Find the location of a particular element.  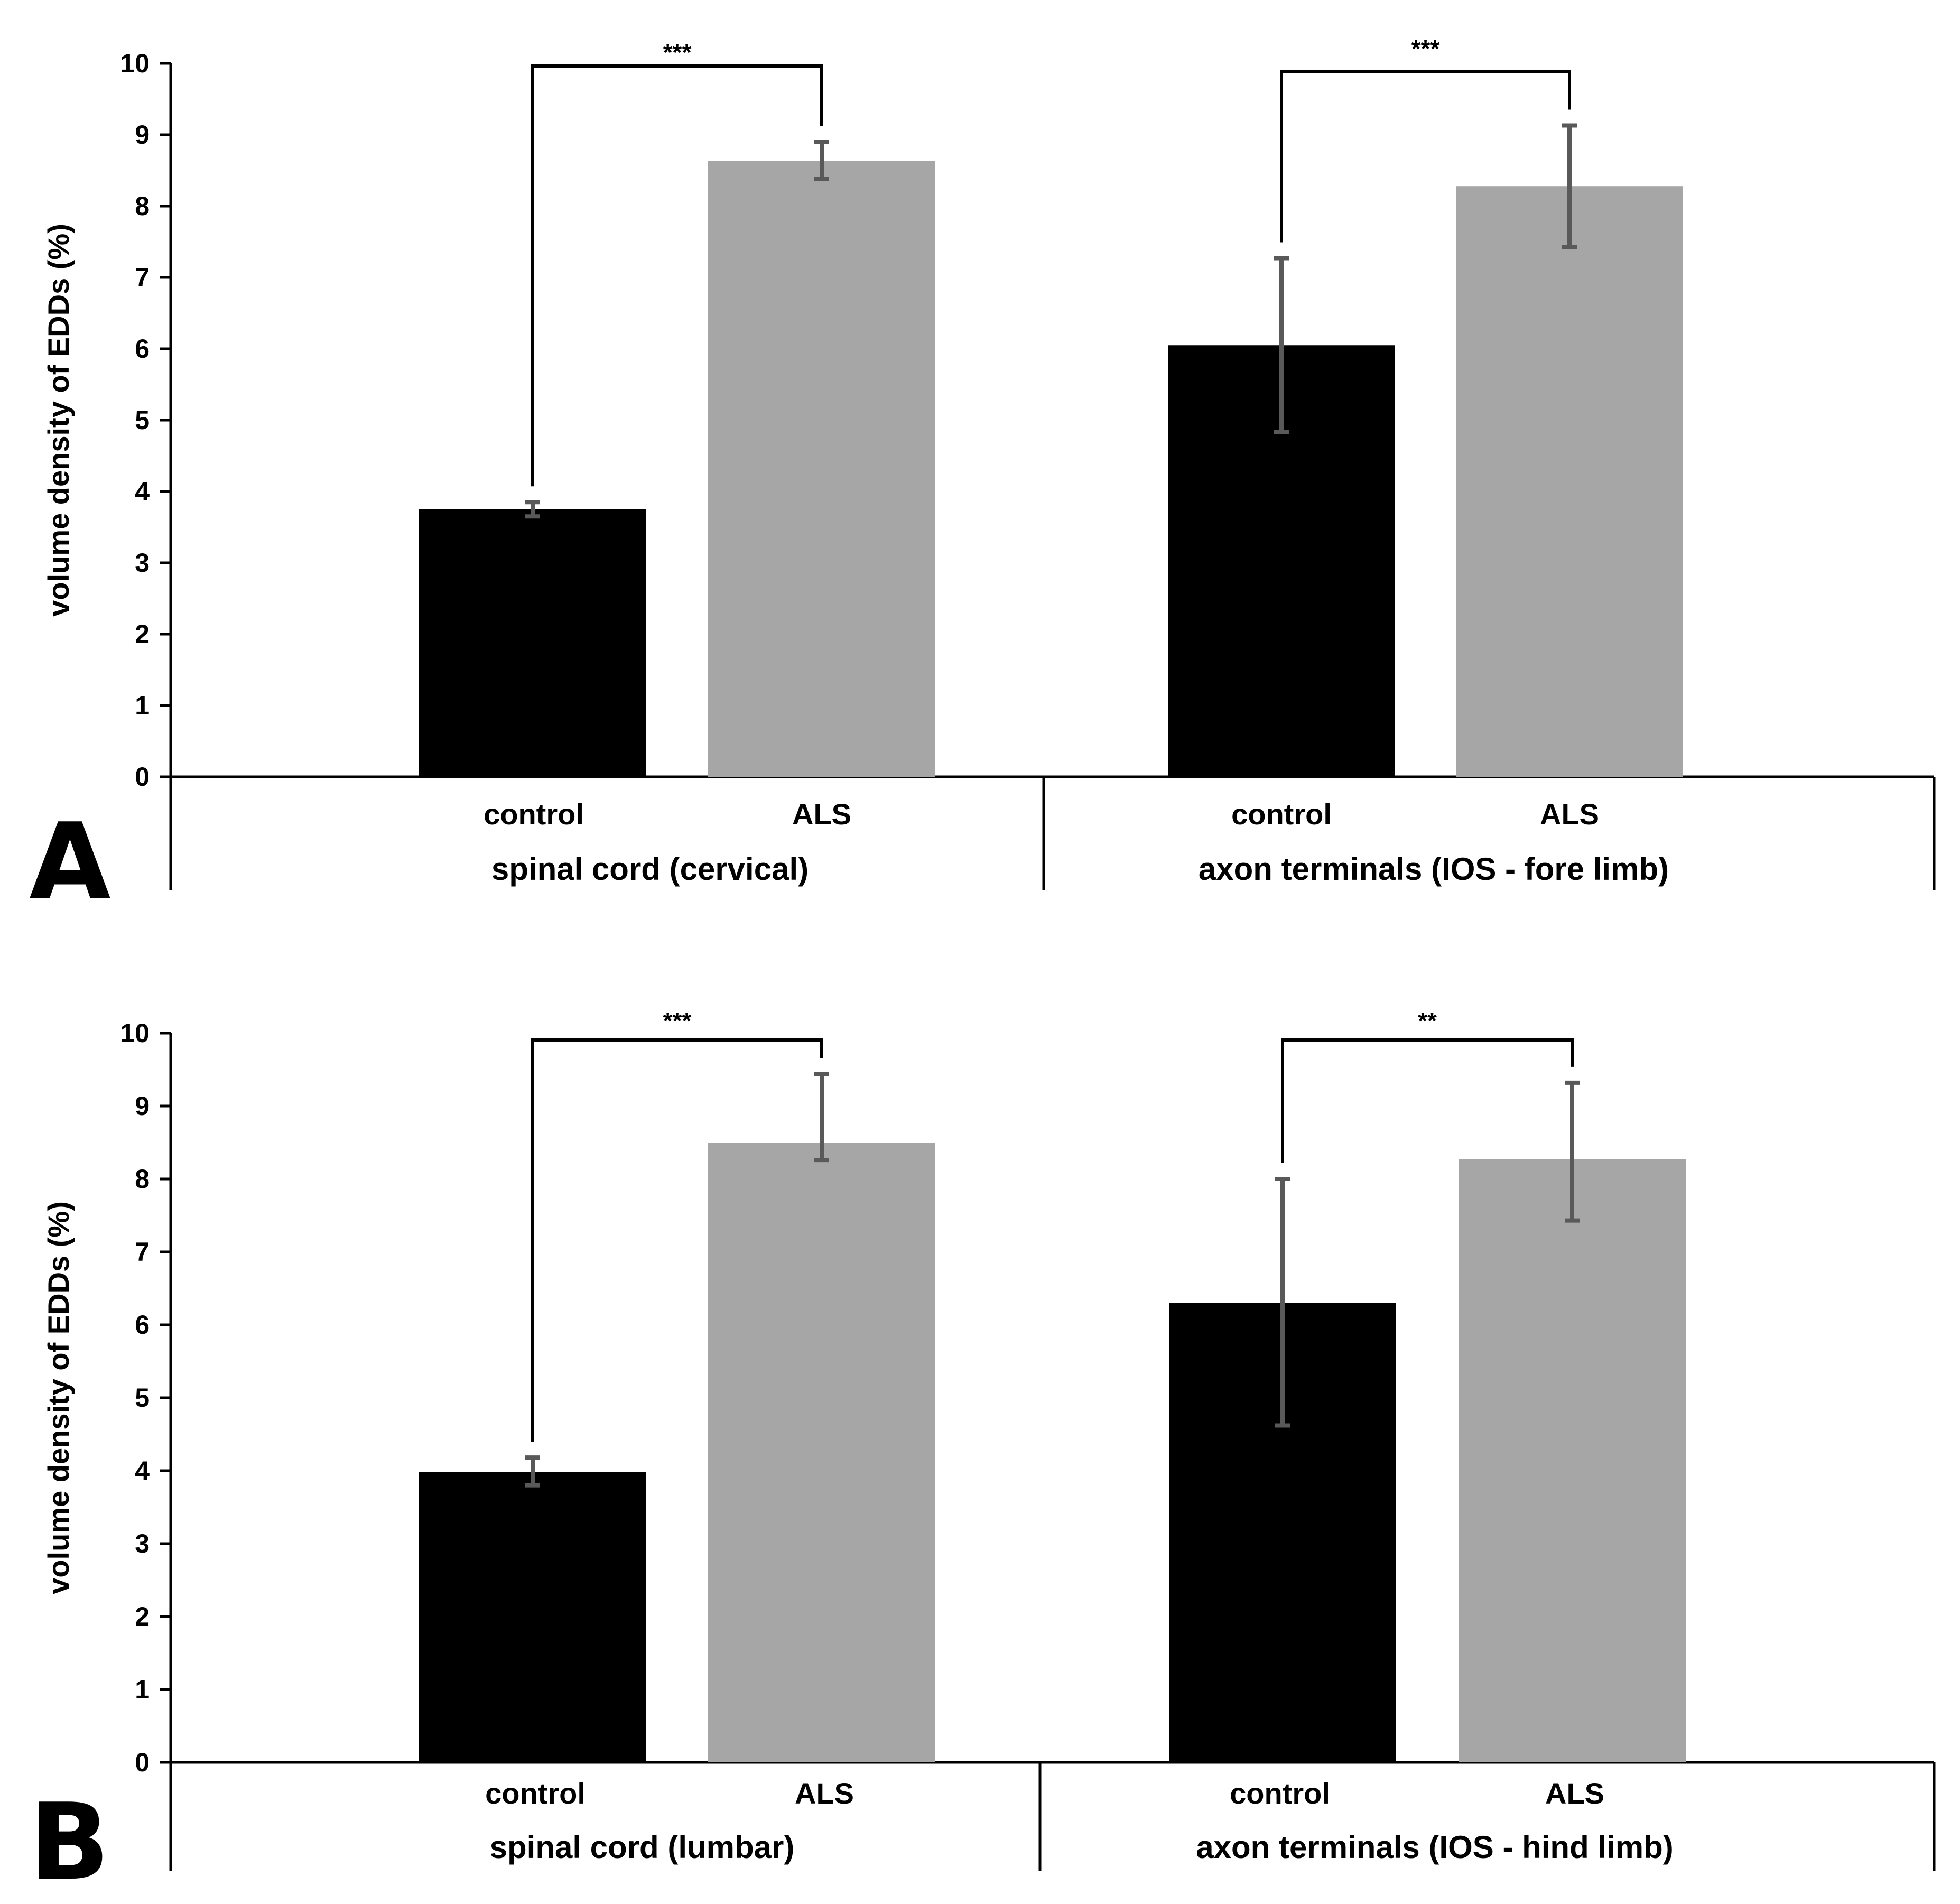

panel-letter: A is located at coordinates (70, 862).